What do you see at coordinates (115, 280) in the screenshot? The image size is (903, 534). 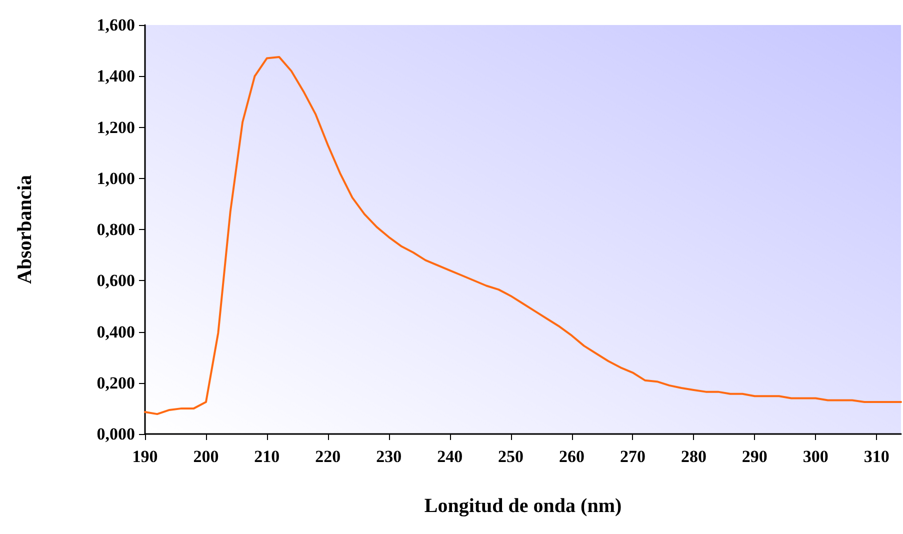 I see `y-tick-label: 0,600` at bounding box center [115, 280].